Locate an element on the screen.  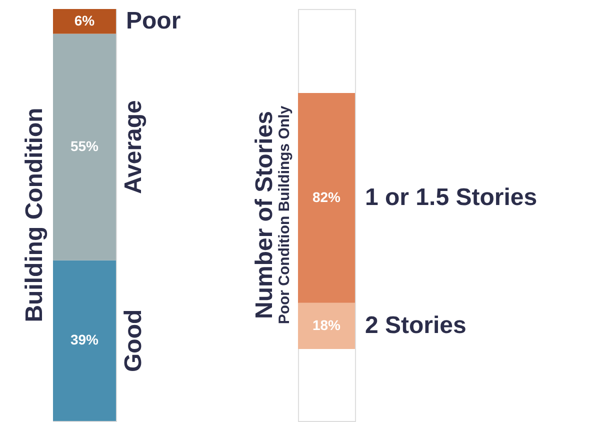
data-label: 55% is located at coordinates (85, 146).